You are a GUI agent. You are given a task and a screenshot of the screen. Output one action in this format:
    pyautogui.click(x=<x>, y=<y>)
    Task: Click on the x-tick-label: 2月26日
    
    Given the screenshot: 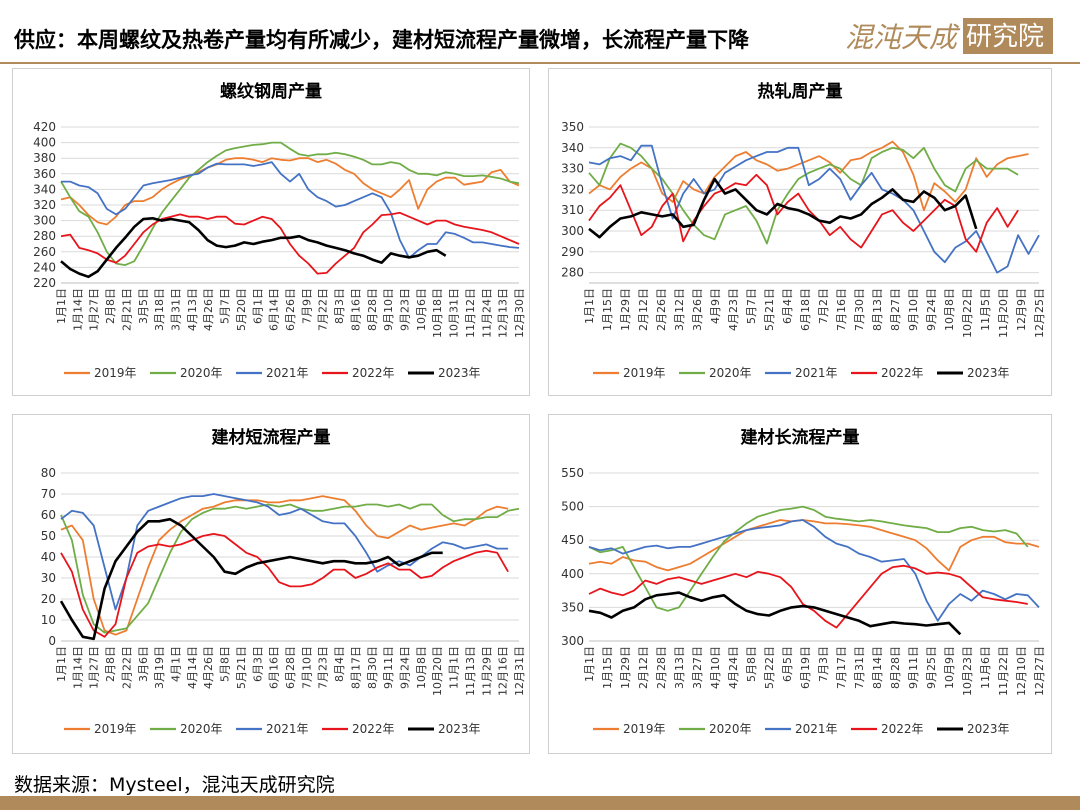 What is the action you would take?
    pyautogui.click(x=661, y=309)
    